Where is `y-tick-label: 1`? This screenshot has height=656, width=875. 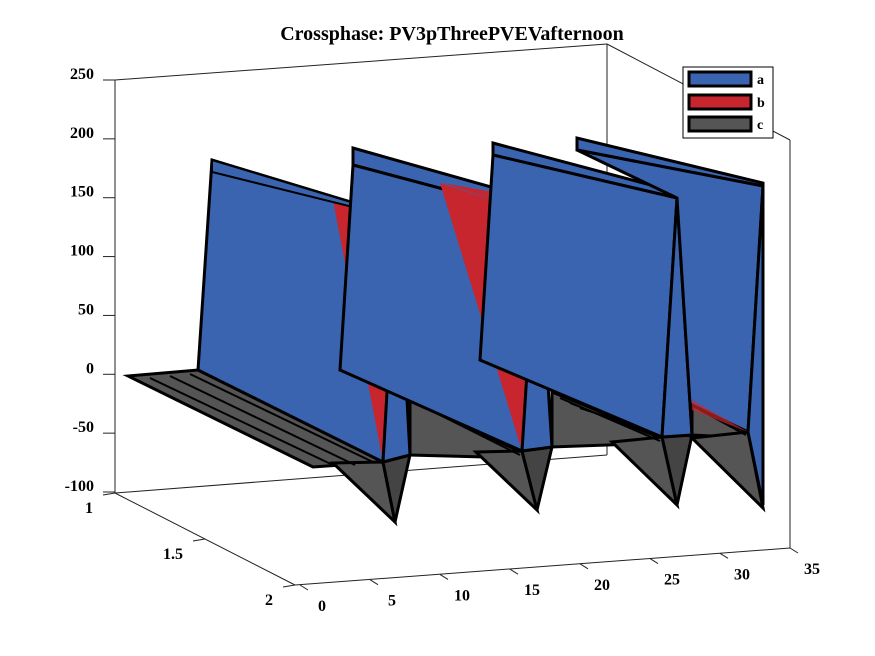 y-tick-label: 1 is located at coordinates (89, 508).